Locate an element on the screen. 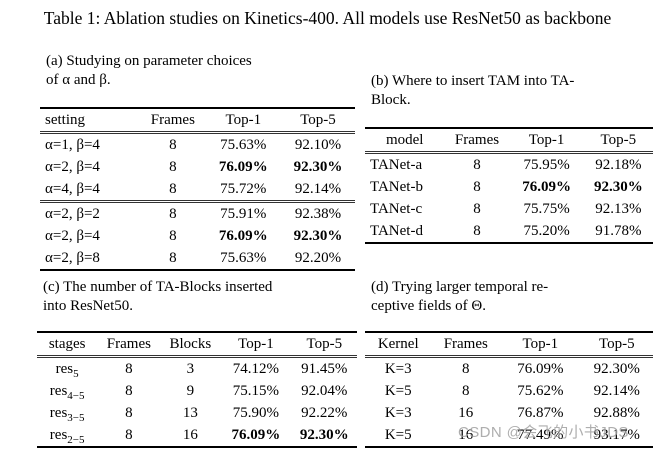 The image size is (655, 449). table-cell: TANet-a is located at coordinates (396, 165).